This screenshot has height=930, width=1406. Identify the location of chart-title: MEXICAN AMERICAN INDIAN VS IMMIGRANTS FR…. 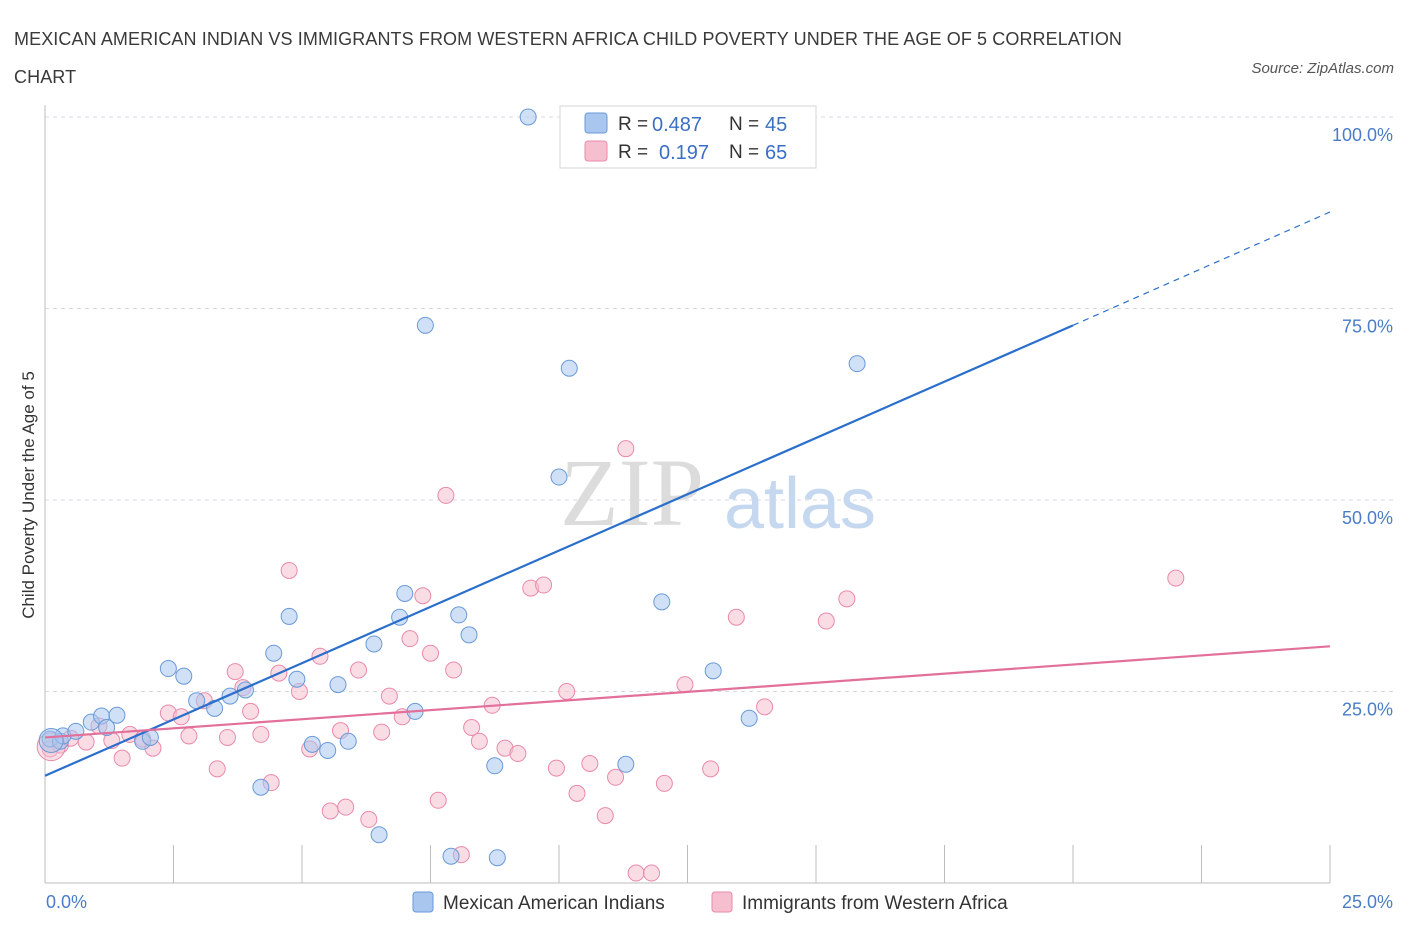
(568, 58).